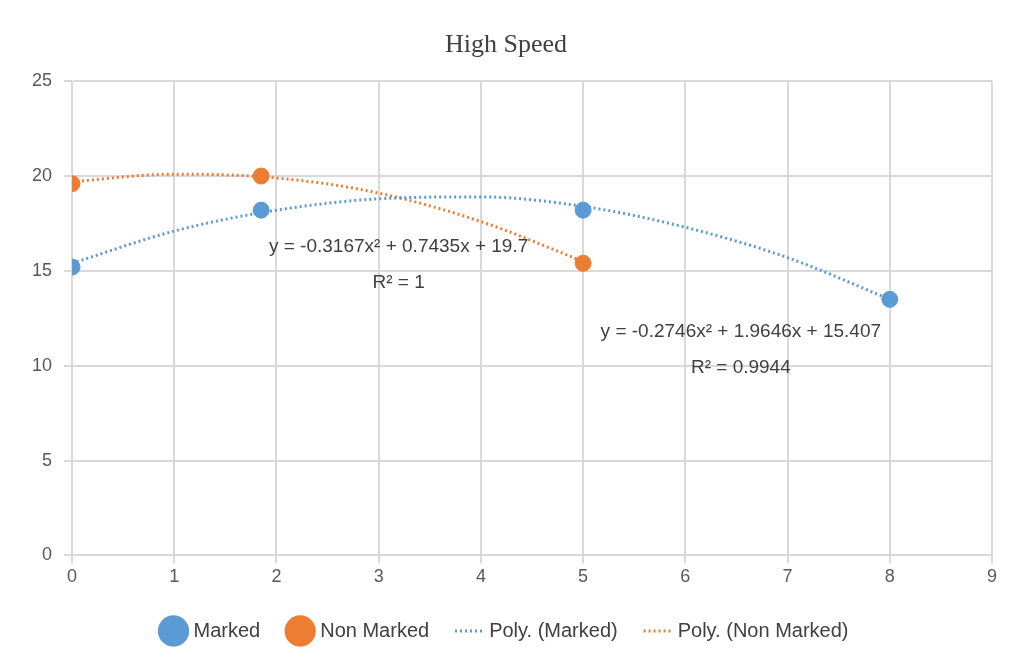  Describe the element at coordinates (506, 44) in the screenshot. I see `chart-title: High Speed` at that location.